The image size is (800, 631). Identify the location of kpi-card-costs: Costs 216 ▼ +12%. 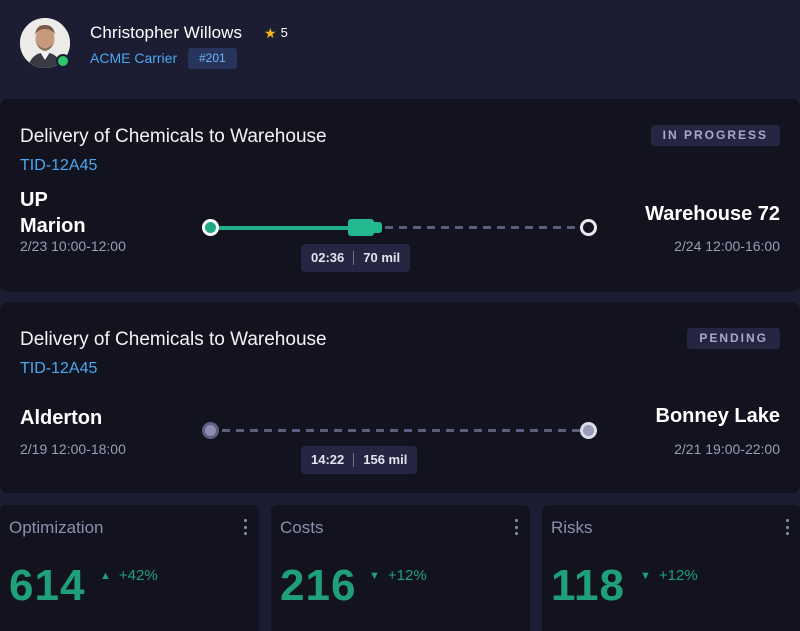
(400, 568).